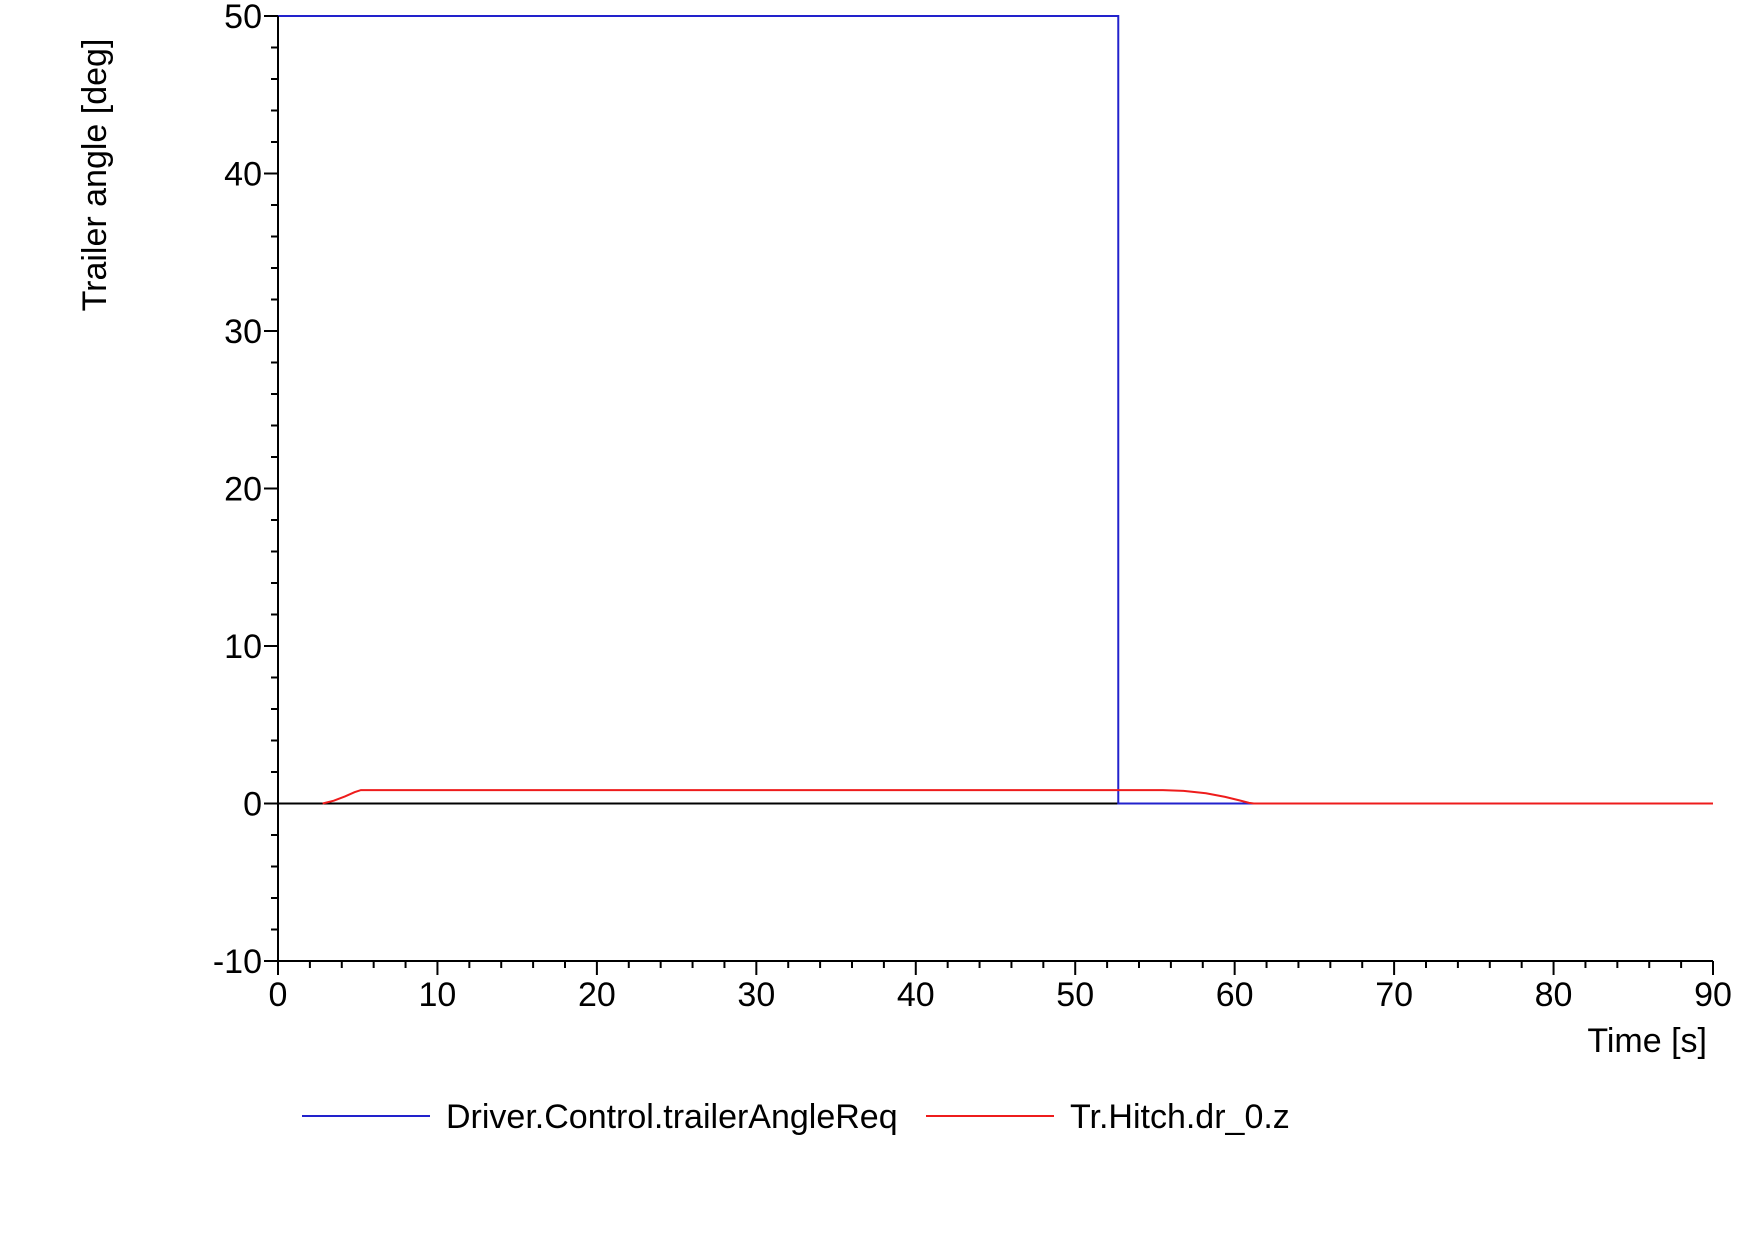 Image resolution: width=1754 pixels, height=1240 pixels. Describe the element at coordinates (252, 805) in the screenshot. I see `y-tick-label: 0` at that location.